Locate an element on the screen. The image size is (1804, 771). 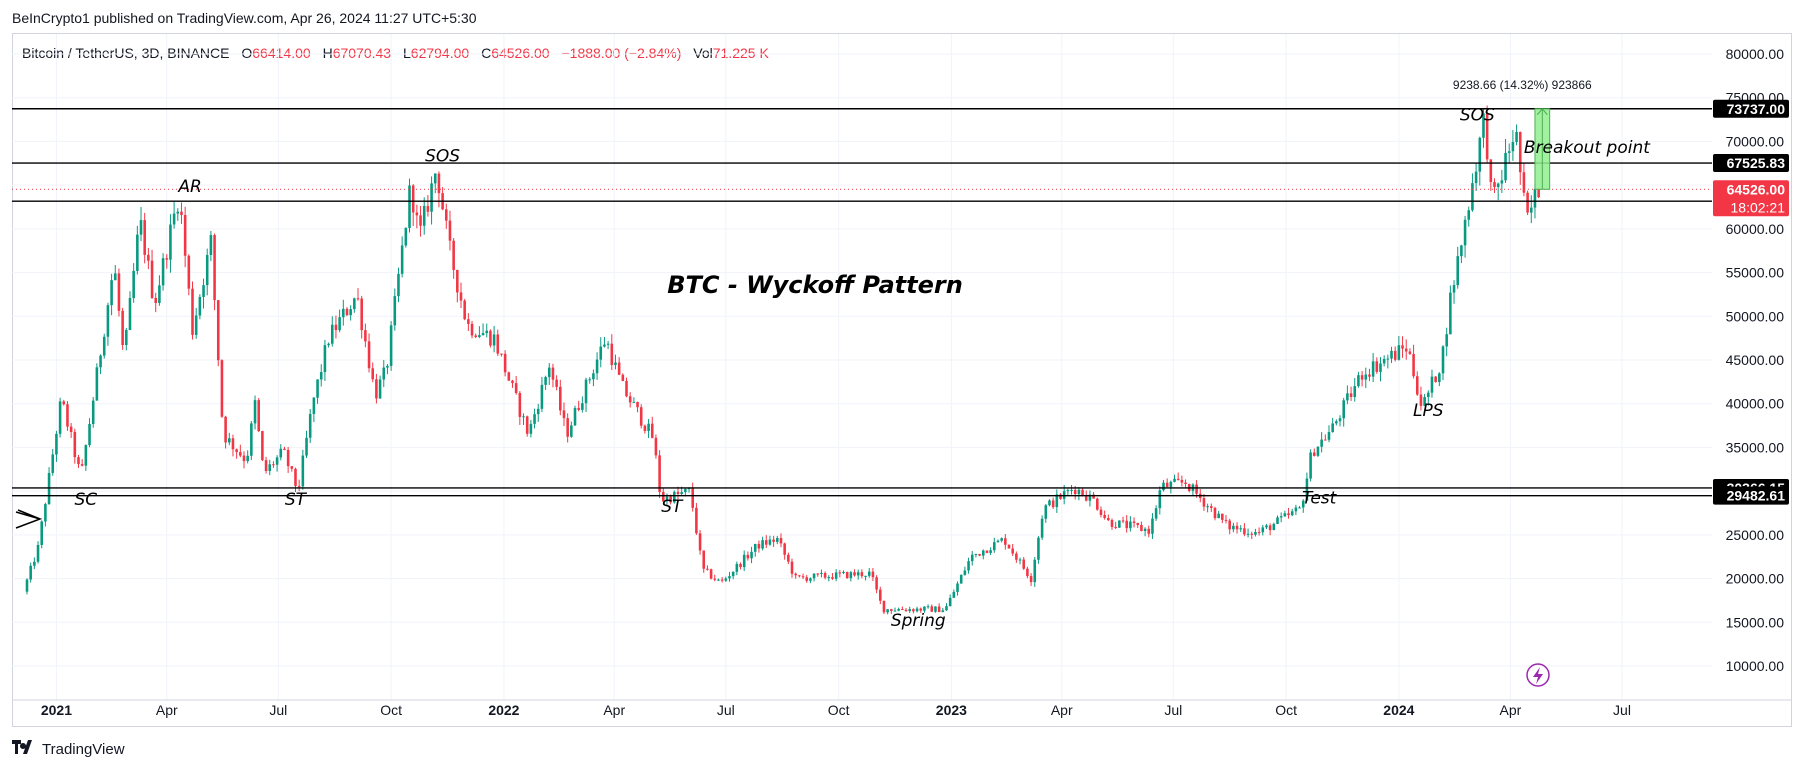
time-tick-label: Apr is located at coordinates (1511, 710).